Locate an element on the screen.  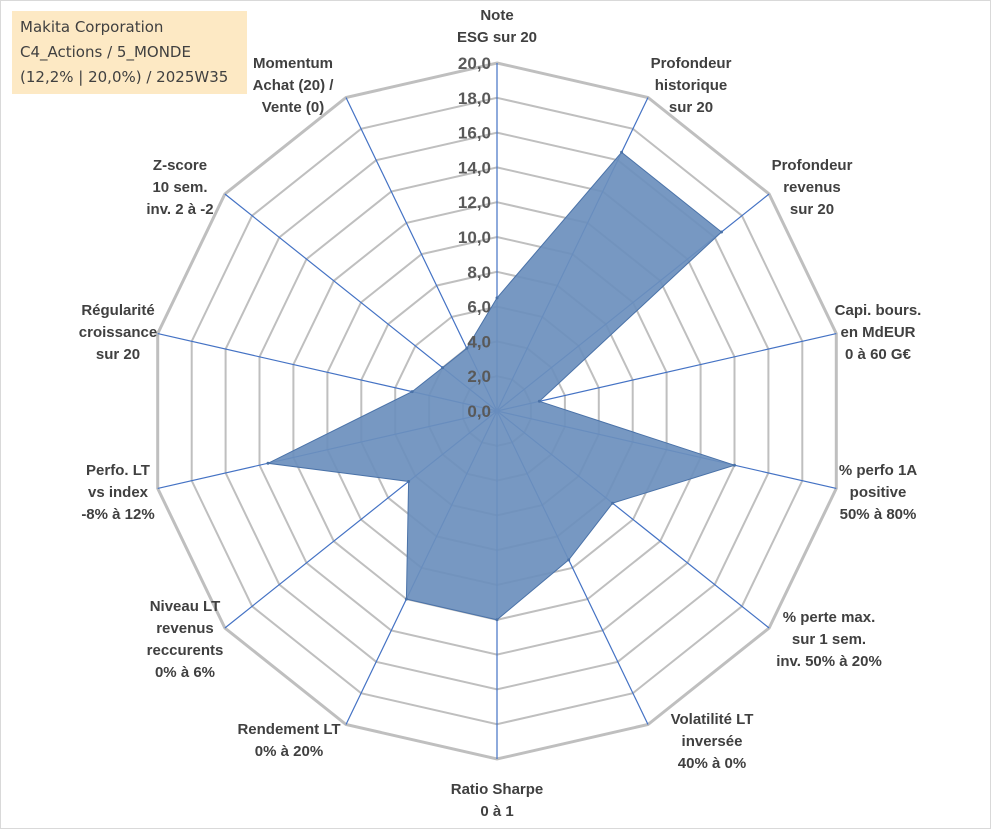
axis-label: Z-score 10 sem. inv. 2 à -2 is located at coordinates (179, 187).